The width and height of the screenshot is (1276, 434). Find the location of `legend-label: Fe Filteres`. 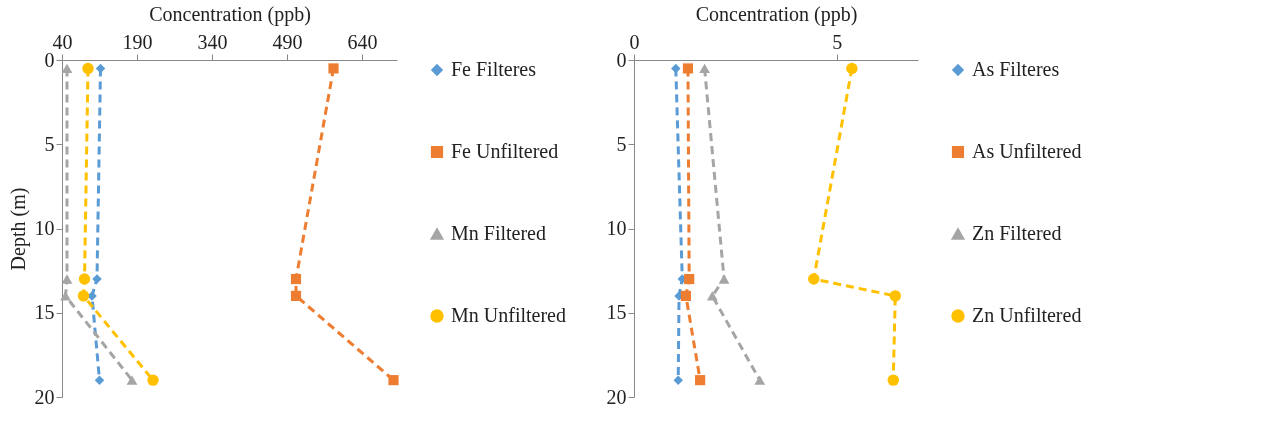

legend-label: Fe Filteres is located at coordinates (494, 69).